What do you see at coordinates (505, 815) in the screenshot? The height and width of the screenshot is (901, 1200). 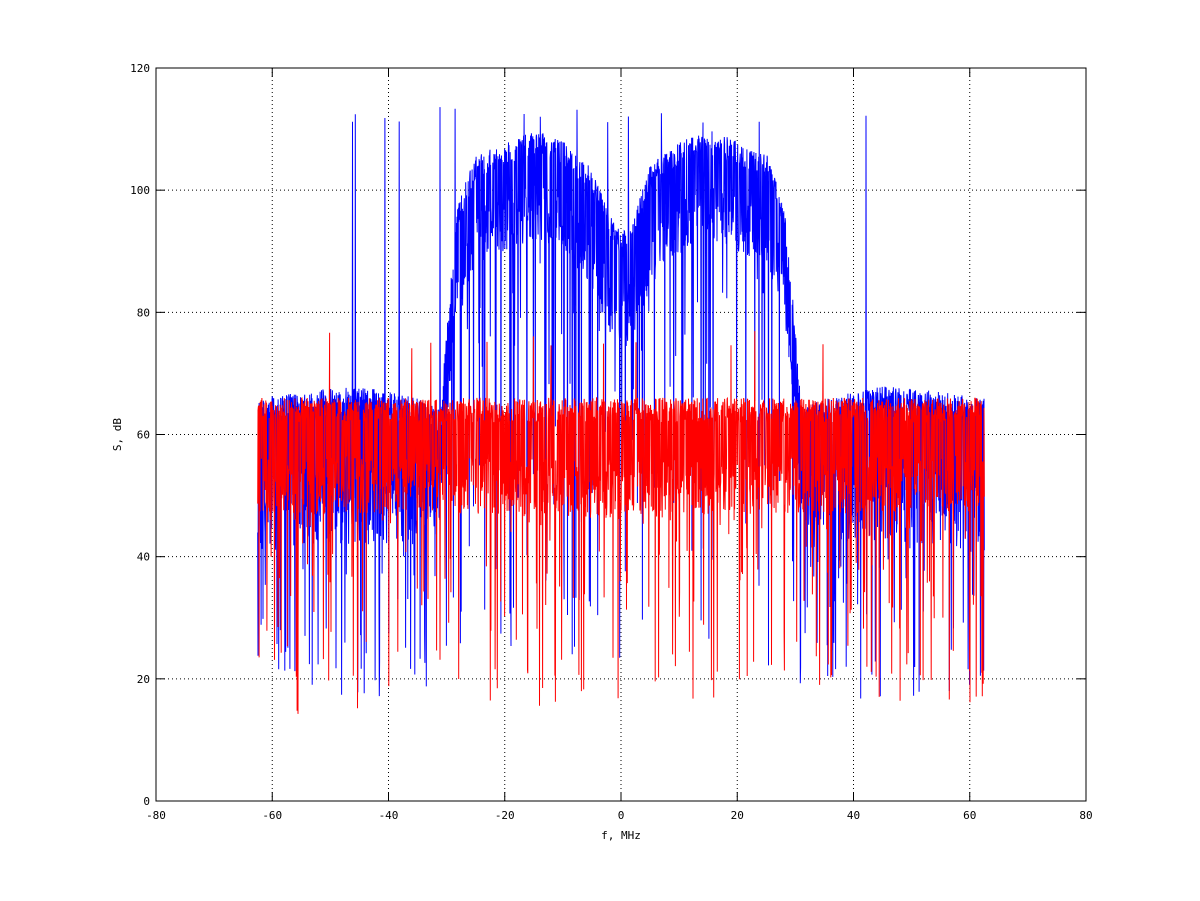 I see `x-tick-label: -20` at bounding box center [505, 815].